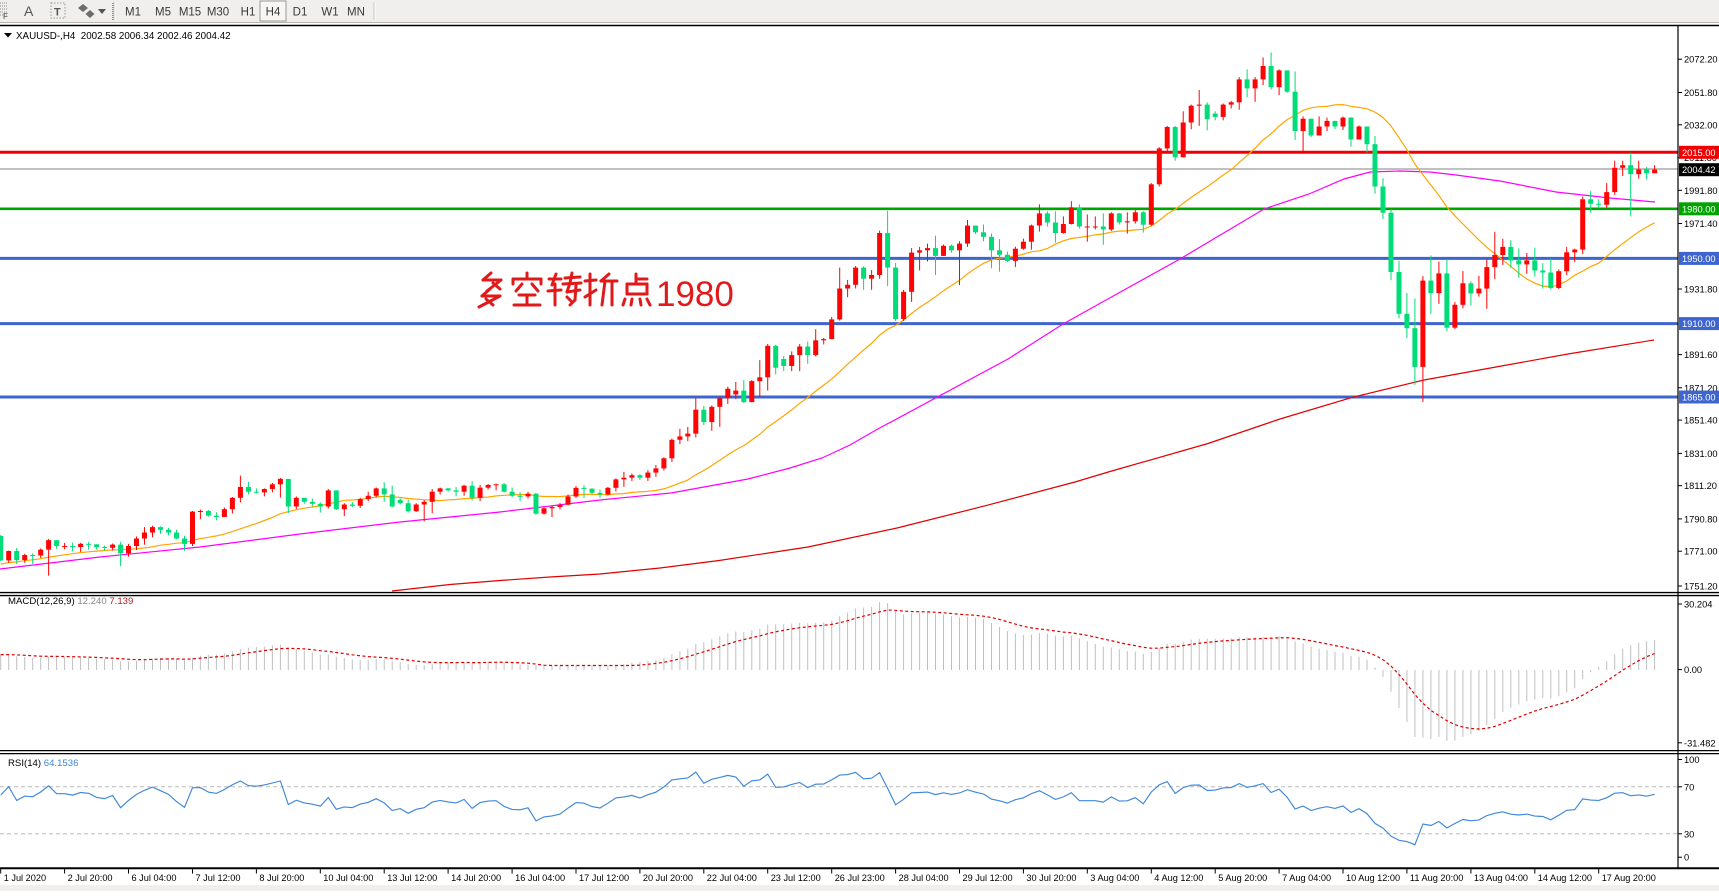  I want to click on svg-text: 17 Aug 20:00, so click(1629, 878).